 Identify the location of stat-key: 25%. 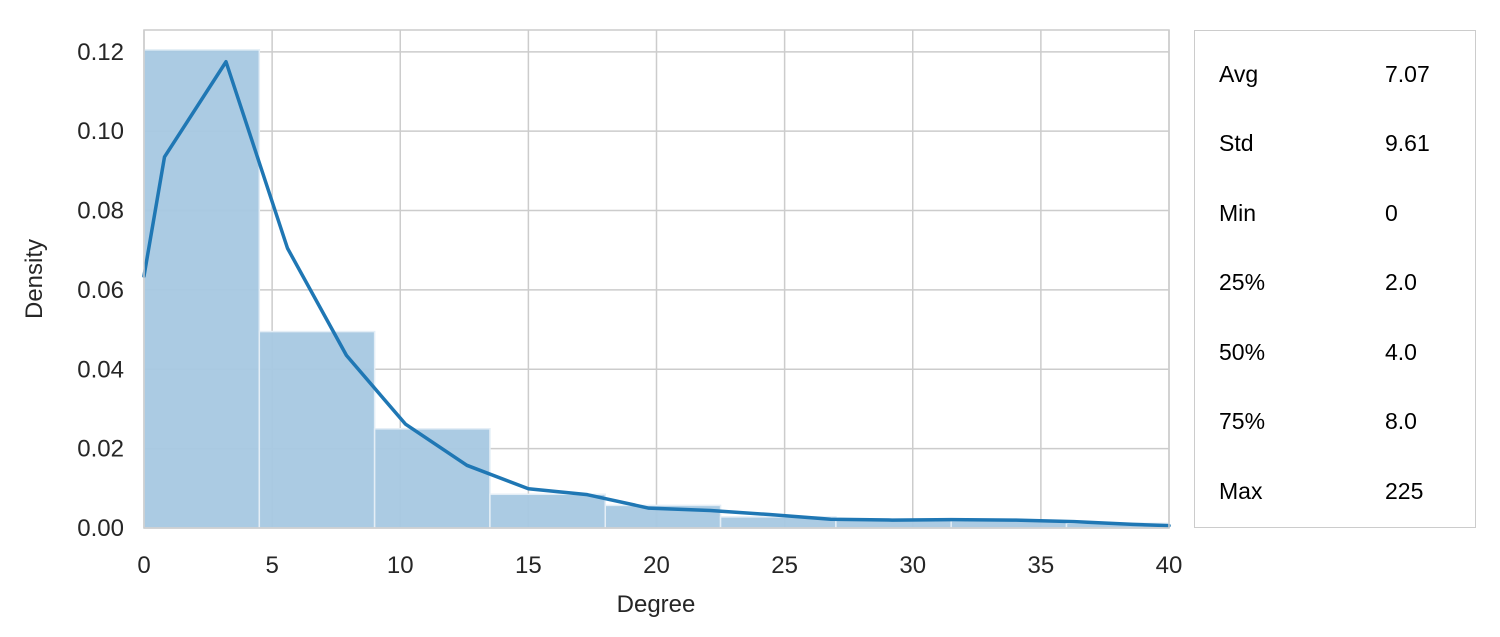
(1242, 282).